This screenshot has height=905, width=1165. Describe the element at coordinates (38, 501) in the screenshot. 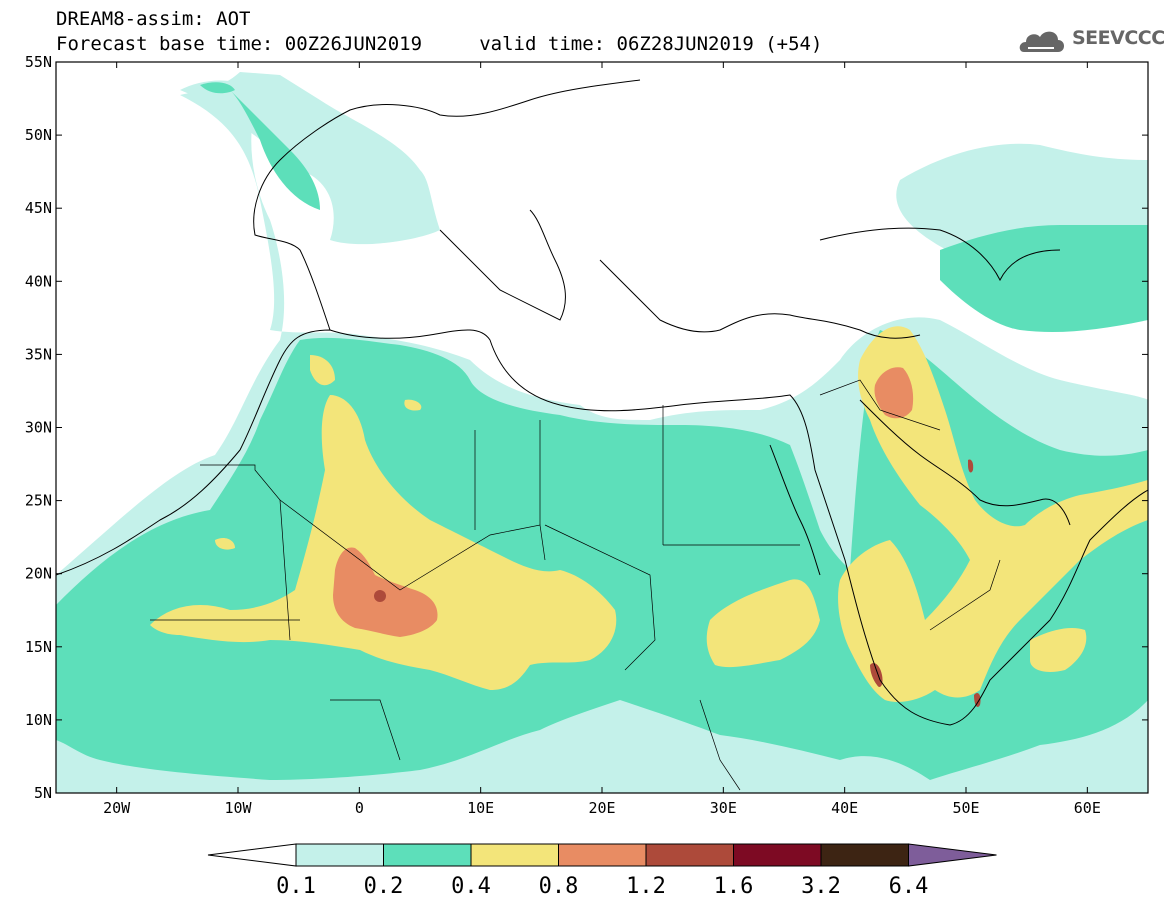

I see `lat-tick-label: 25N` at that location.